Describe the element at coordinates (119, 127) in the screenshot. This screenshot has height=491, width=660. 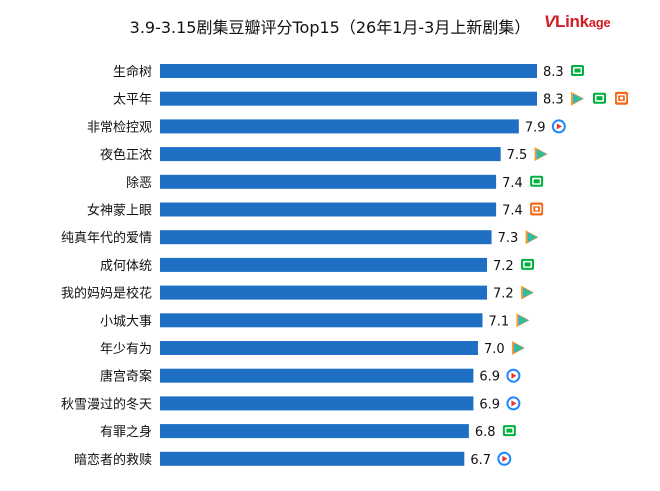
I see `category-label: 非常检控观` at that location.